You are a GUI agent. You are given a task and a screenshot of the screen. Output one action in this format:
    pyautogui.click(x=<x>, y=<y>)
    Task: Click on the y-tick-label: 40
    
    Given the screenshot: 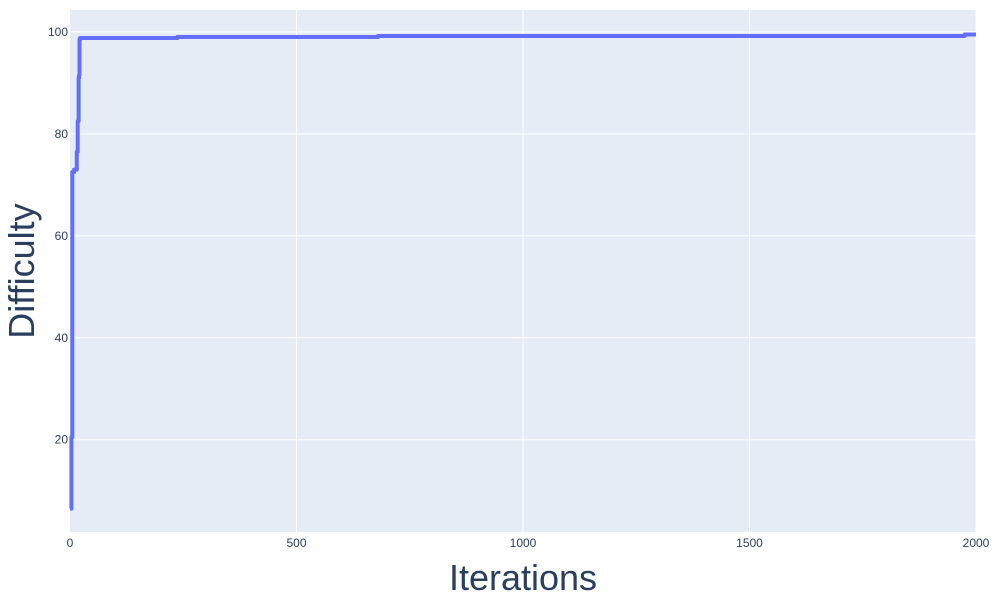 What is the action you would take?
    pyautogui.click(x=62, y=338)
    